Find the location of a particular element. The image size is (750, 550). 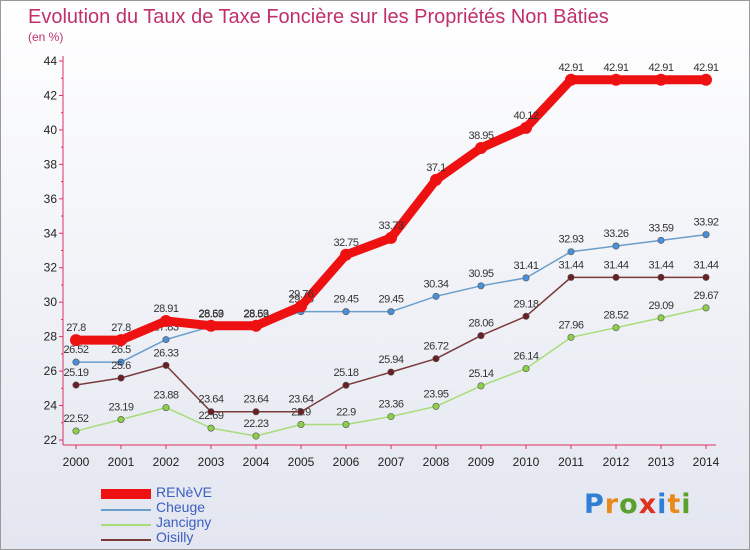

x-tick-label: 2000 is located at coordinates (76, 462).